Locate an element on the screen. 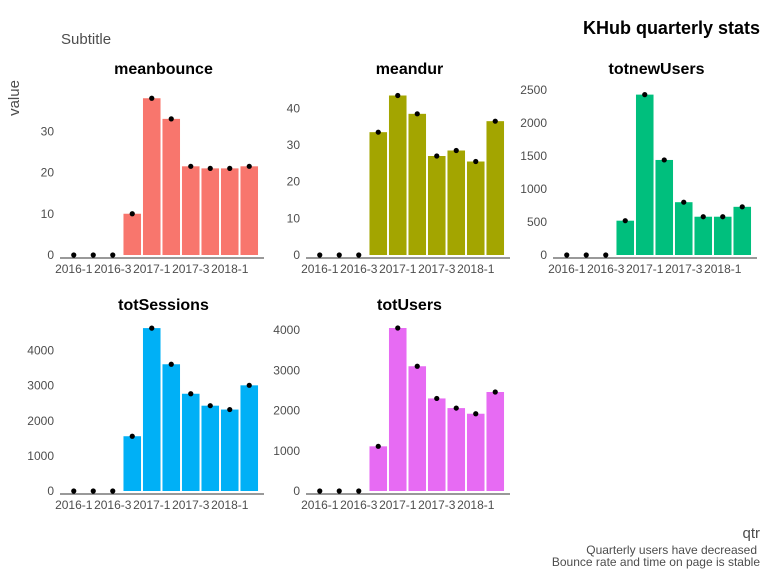 This screenshot has width=768, height=576. y-tick-label: 500 is located at coordinates (537, 222).